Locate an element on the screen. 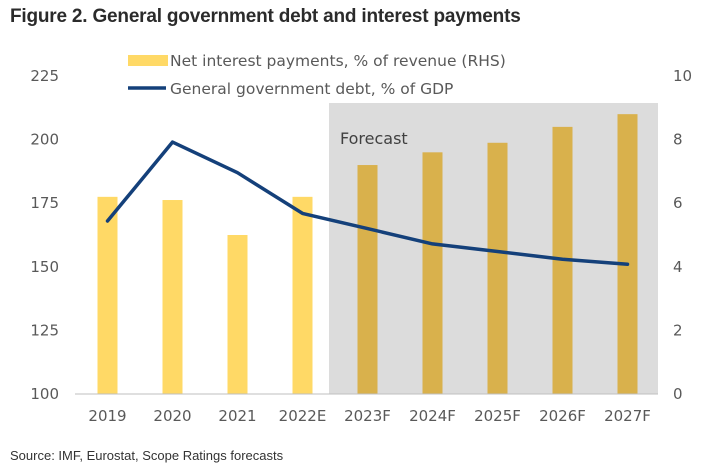 This screenshot has height=472, width=716. right-axis: 0 2 4 6 8 10 is located at coordinates (682, 235).